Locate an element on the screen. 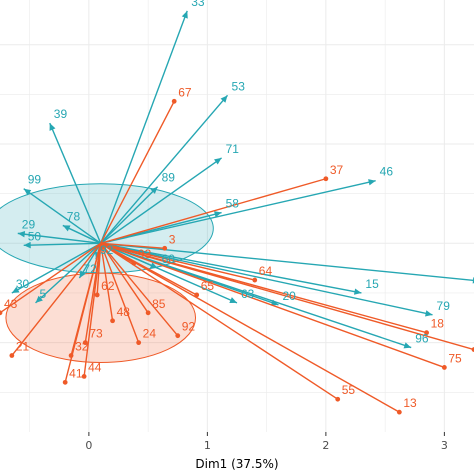 The width and height of the screenshot is (474, 474). point-label: 37 is located at coordinates (337, 170).